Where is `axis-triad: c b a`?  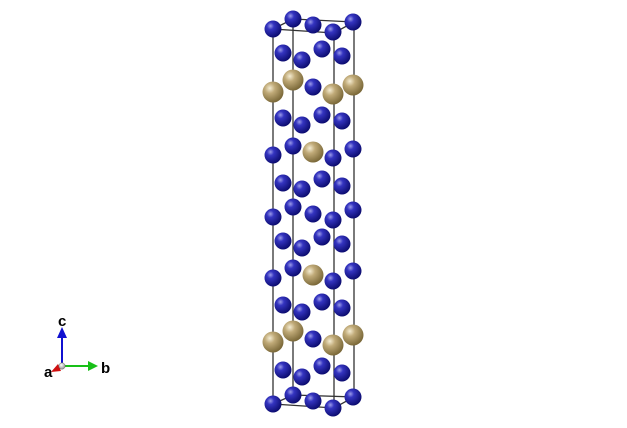 axis-triad: c b a is located at coordinates (77, 347).